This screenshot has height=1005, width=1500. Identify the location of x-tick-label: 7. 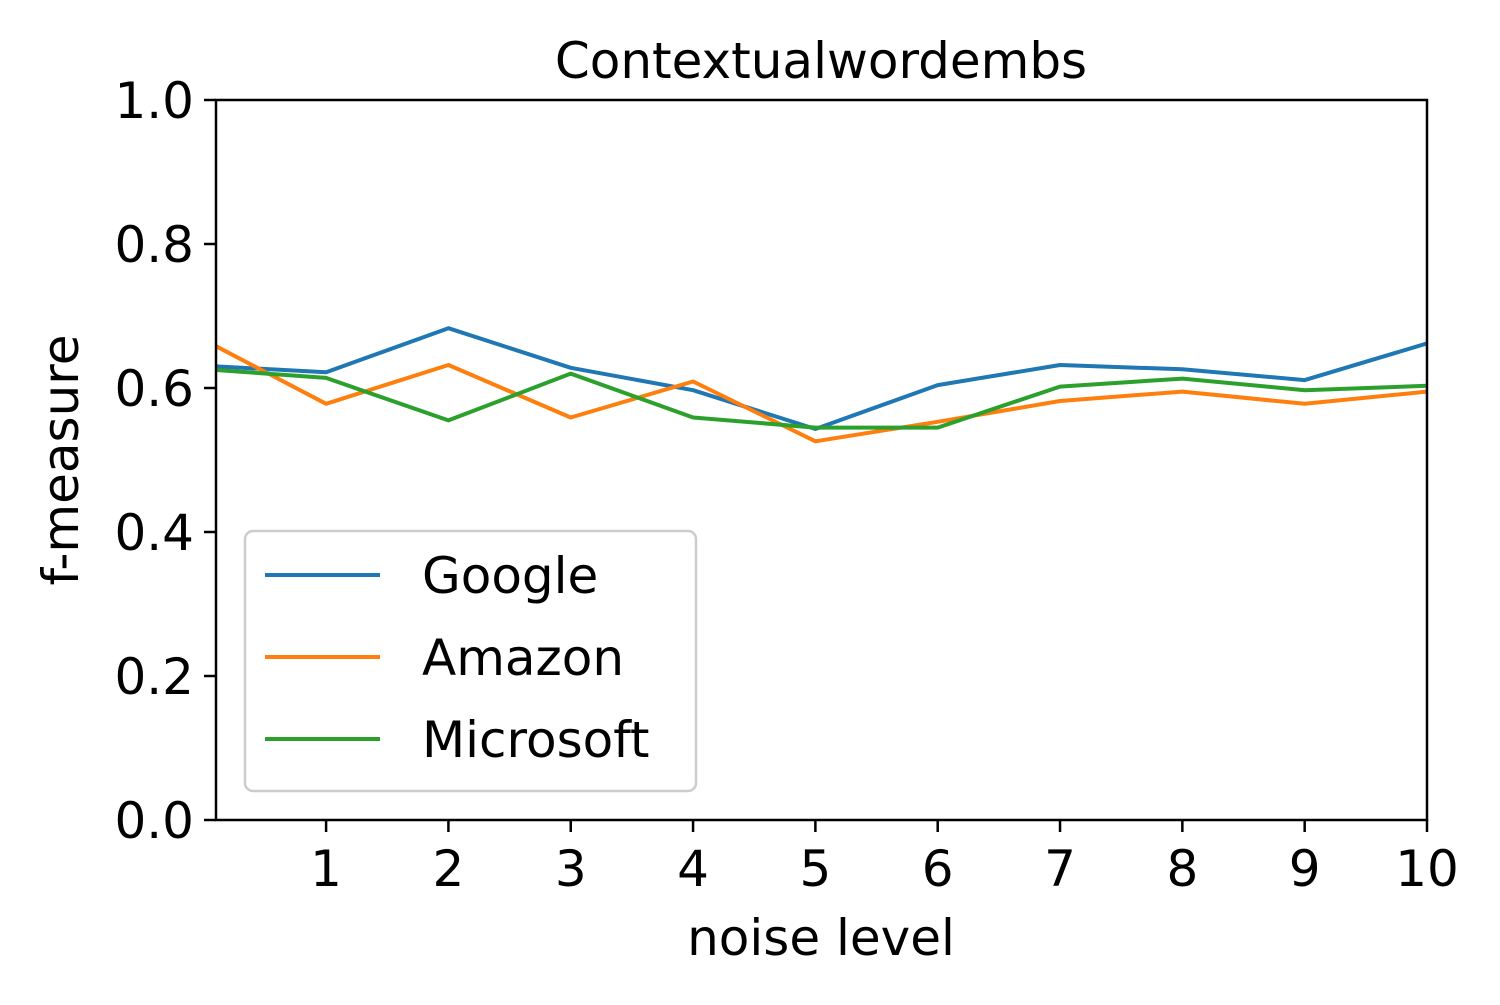
(1060, 869).